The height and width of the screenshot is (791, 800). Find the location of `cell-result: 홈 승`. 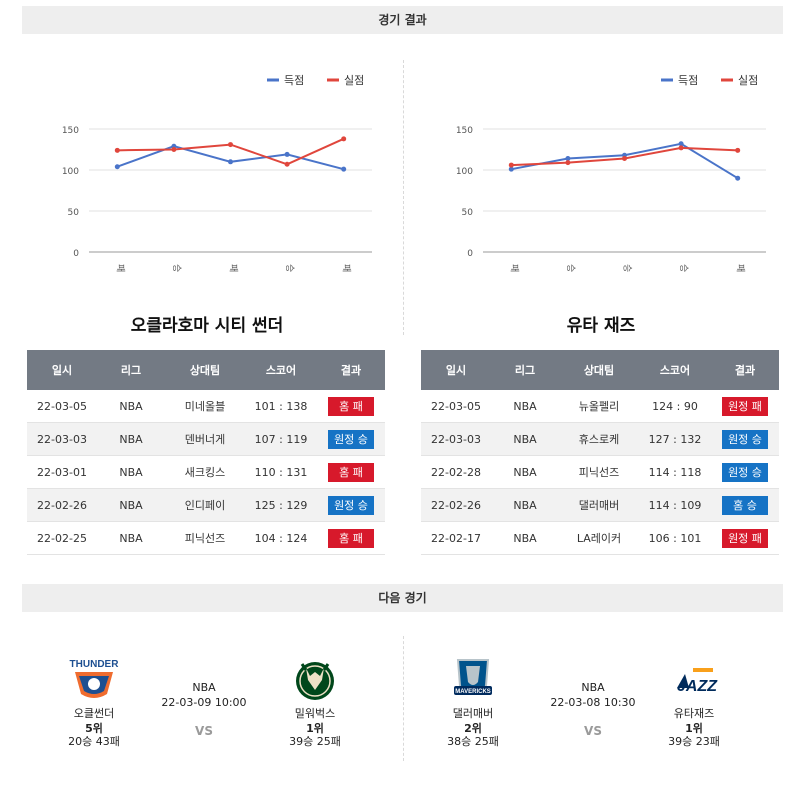

cell-result: 홈 승 is located at coordinates (745, 505).